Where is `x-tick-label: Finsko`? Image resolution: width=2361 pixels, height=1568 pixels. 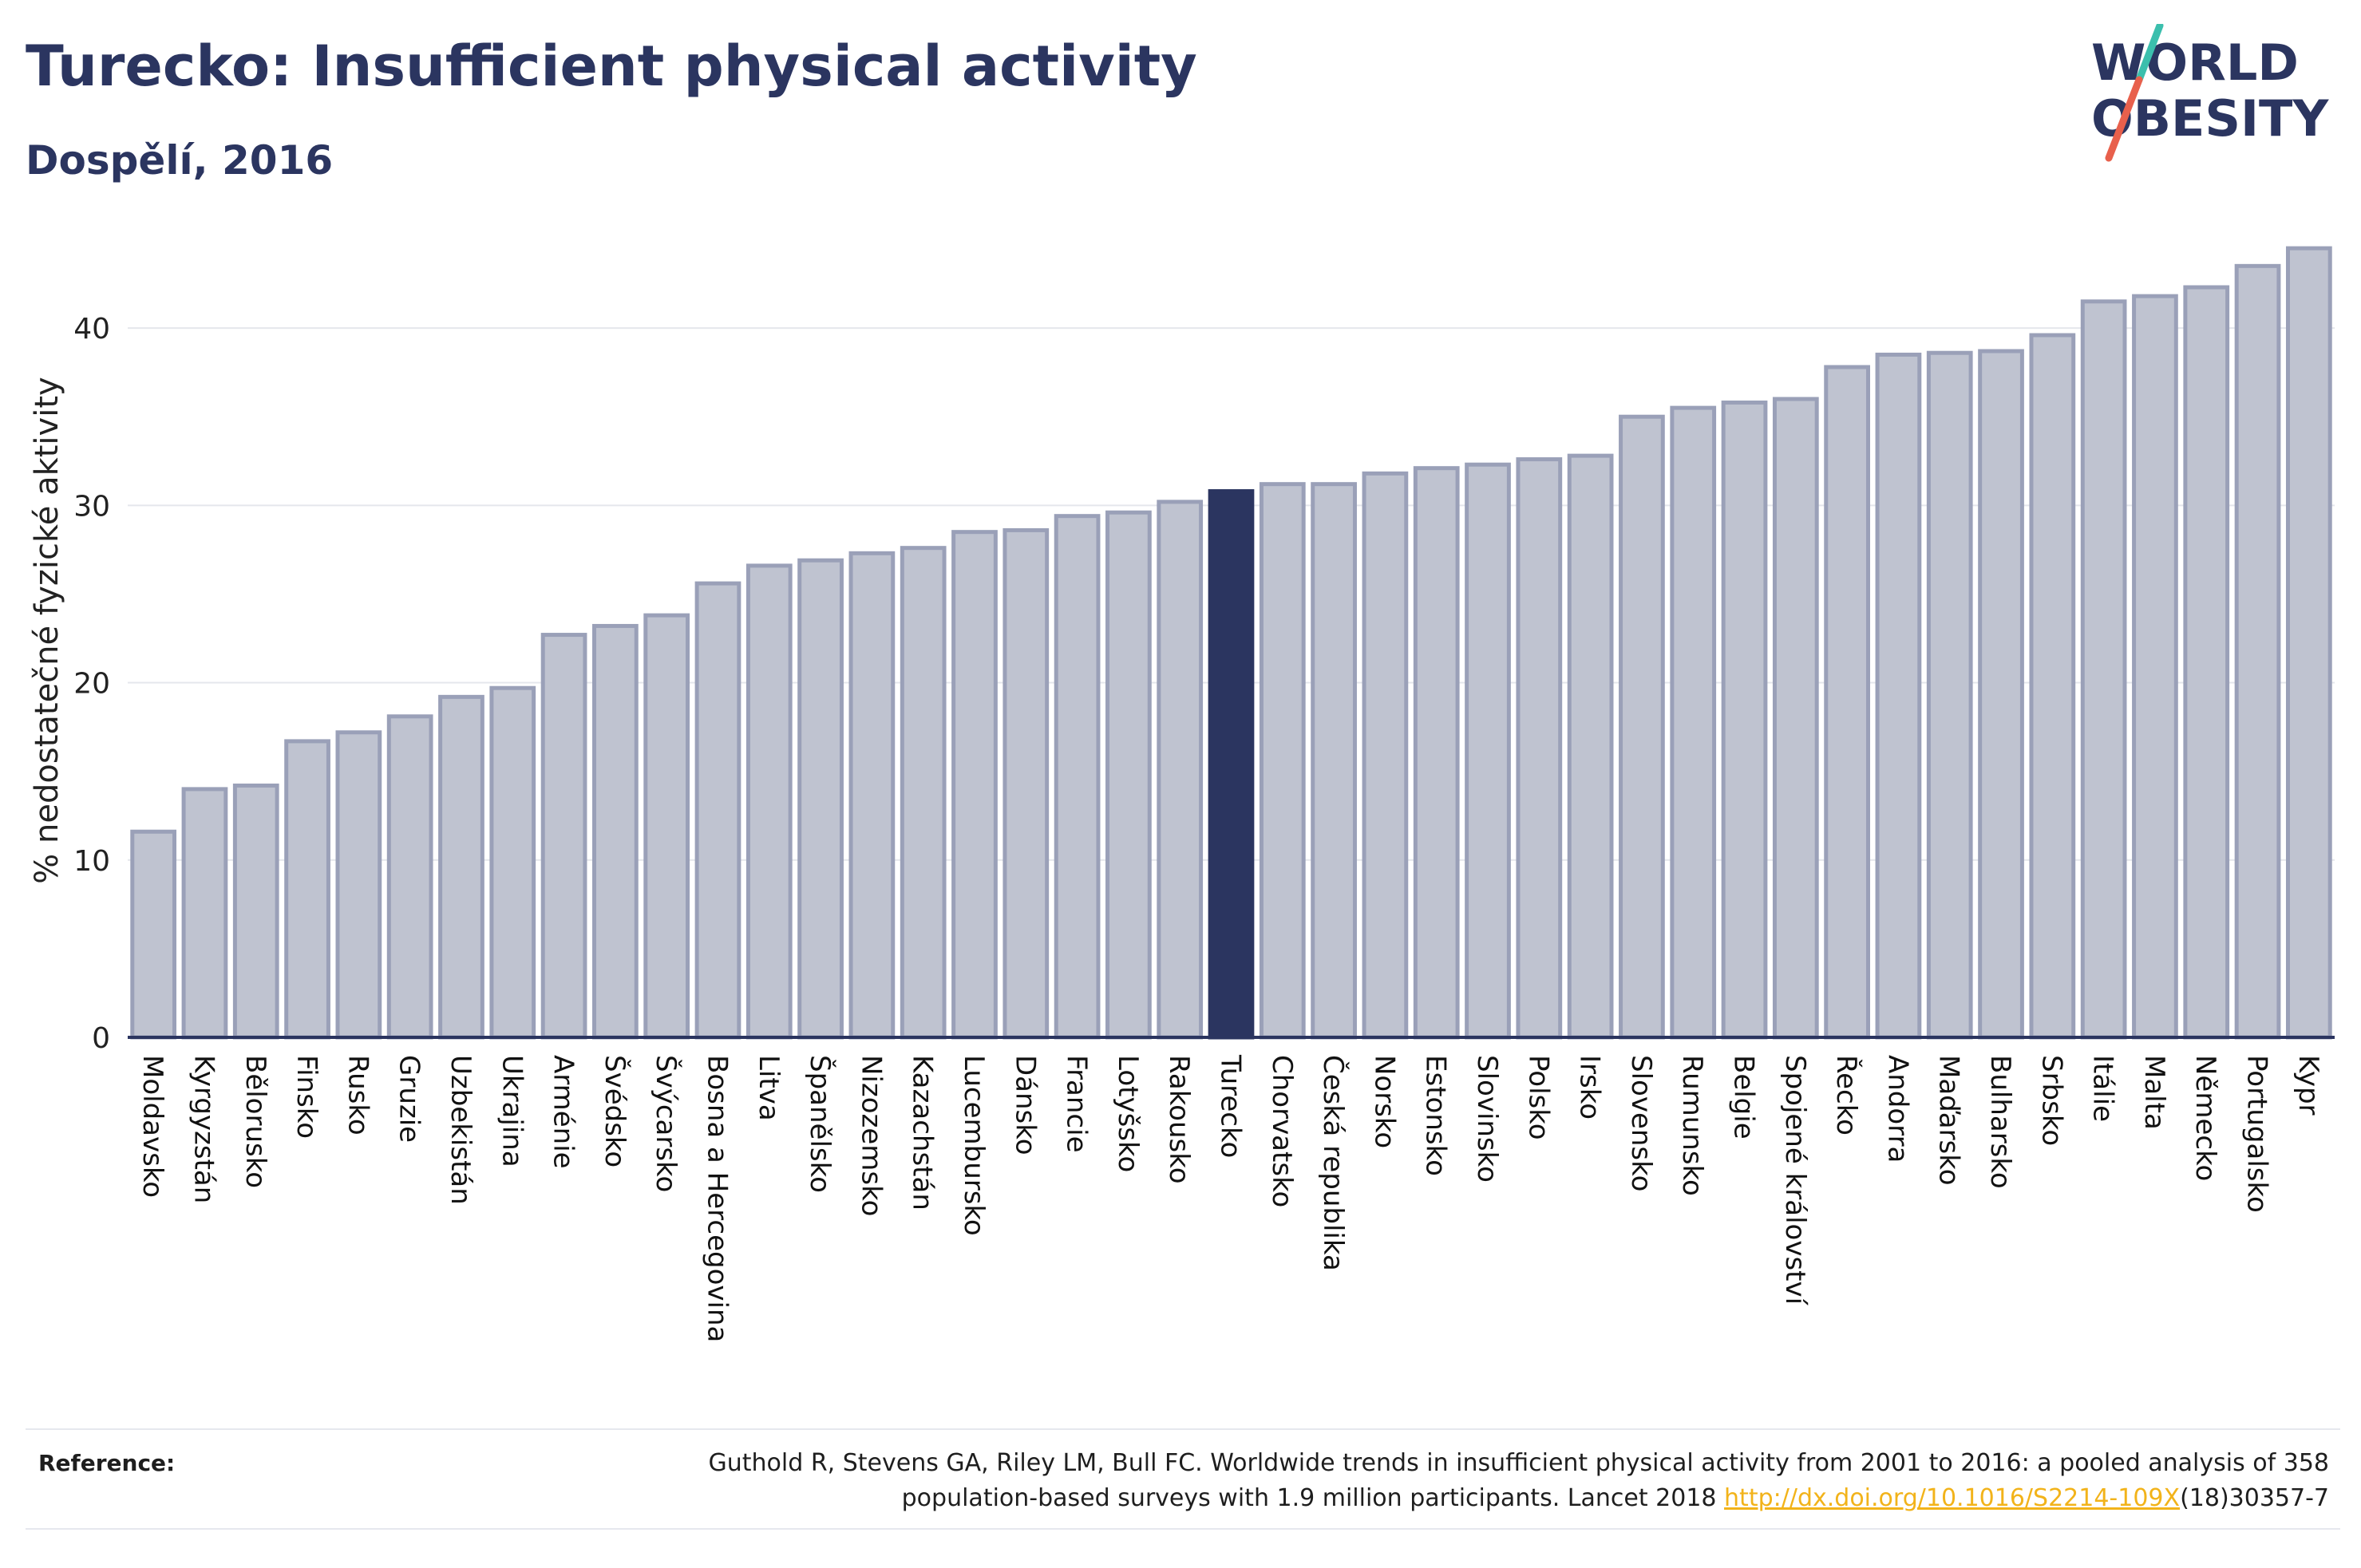
x-tick-label: Finsko is located at coordinates (306, 1097).